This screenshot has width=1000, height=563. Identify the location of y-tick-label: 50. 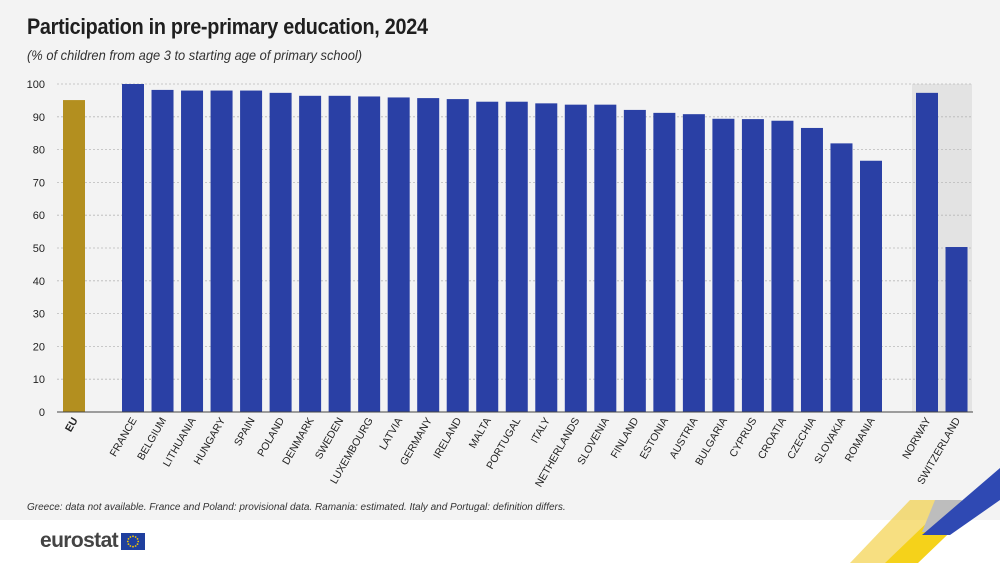
(39, 249).